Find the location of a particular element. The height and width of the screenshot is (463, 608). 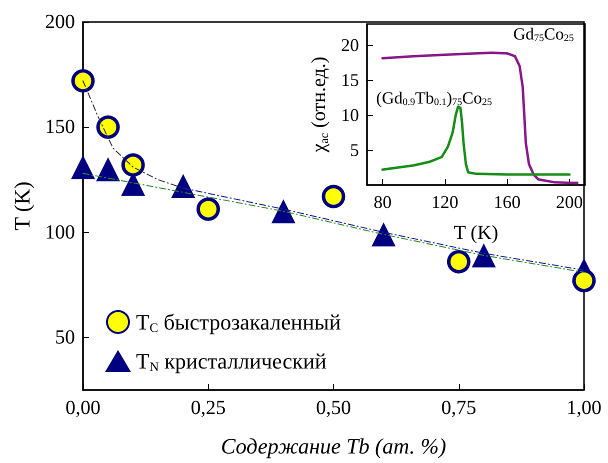

y-tick-label: 20 is located at coordinates (350, 45).